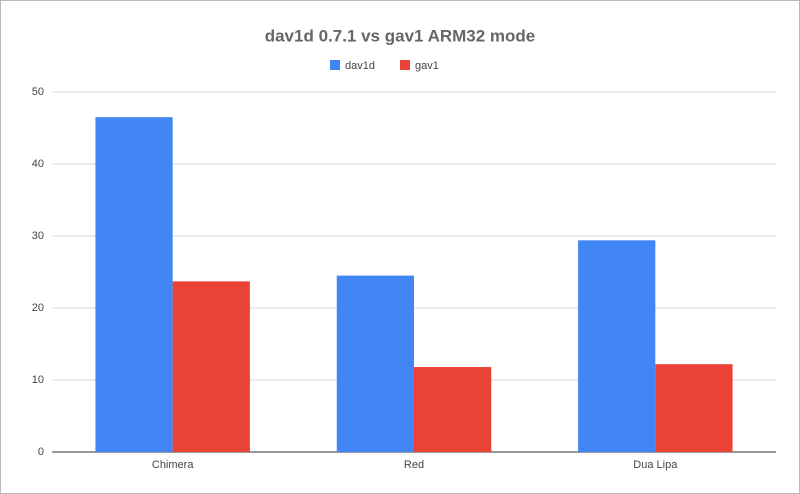  I want to click on legend-label: dav1d, so click(360, 66).